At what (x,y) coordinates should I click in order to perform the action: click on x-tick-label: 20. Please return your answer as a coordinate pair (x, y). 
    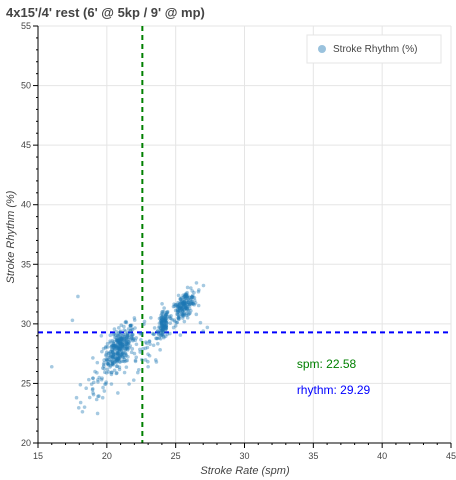
    Looking at the image, I should click on (107, 456).